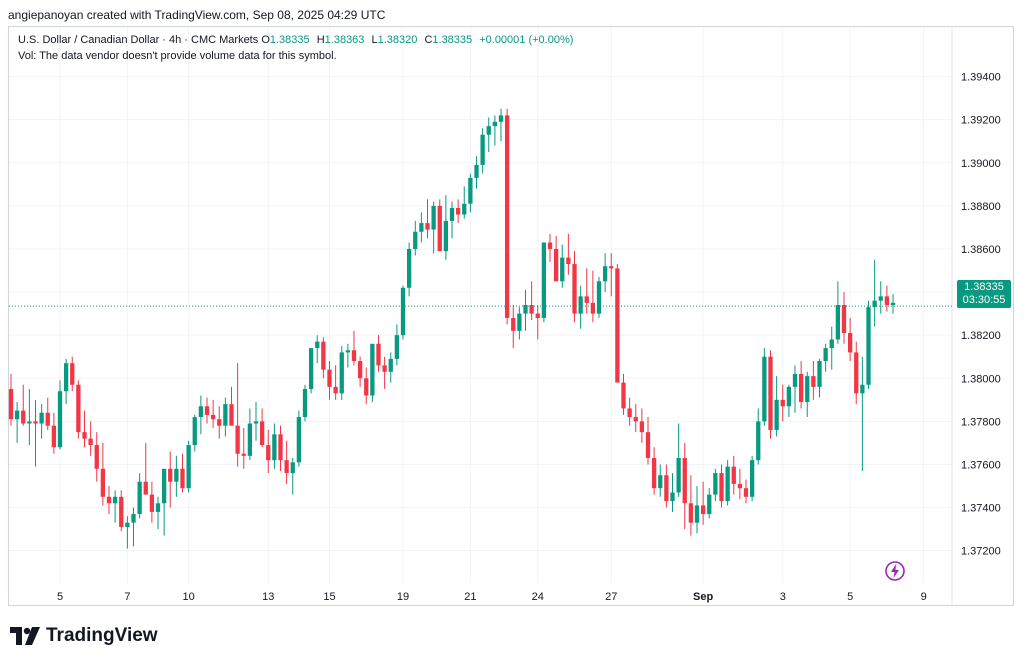  Describe the element at coordinates (703, 597) in the screenshot. I see `x-tick-label: Sep` at that location.